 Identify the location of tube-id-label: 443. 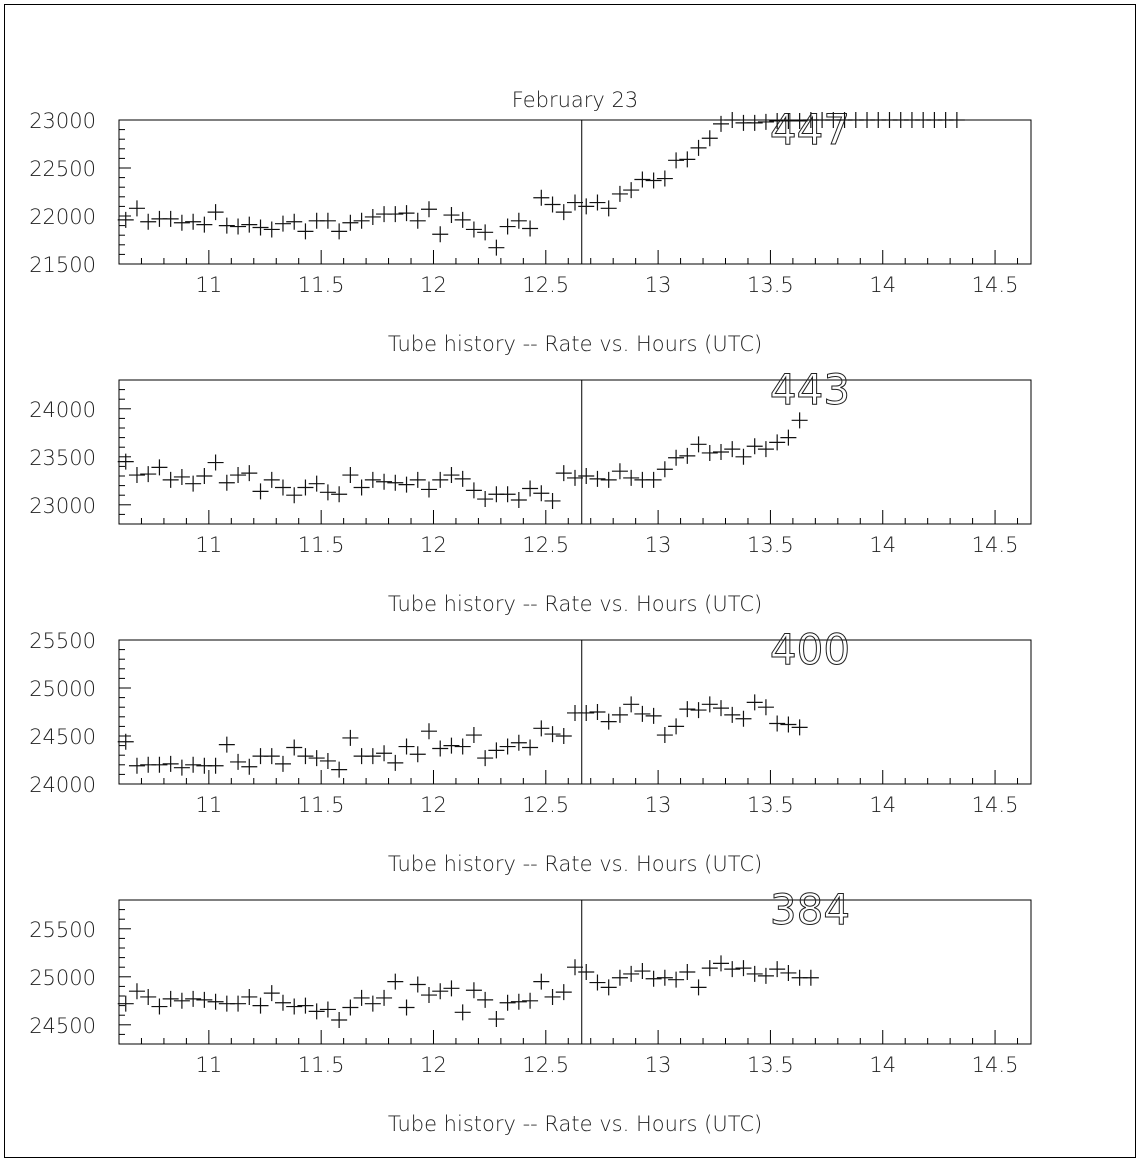
(810, 389).